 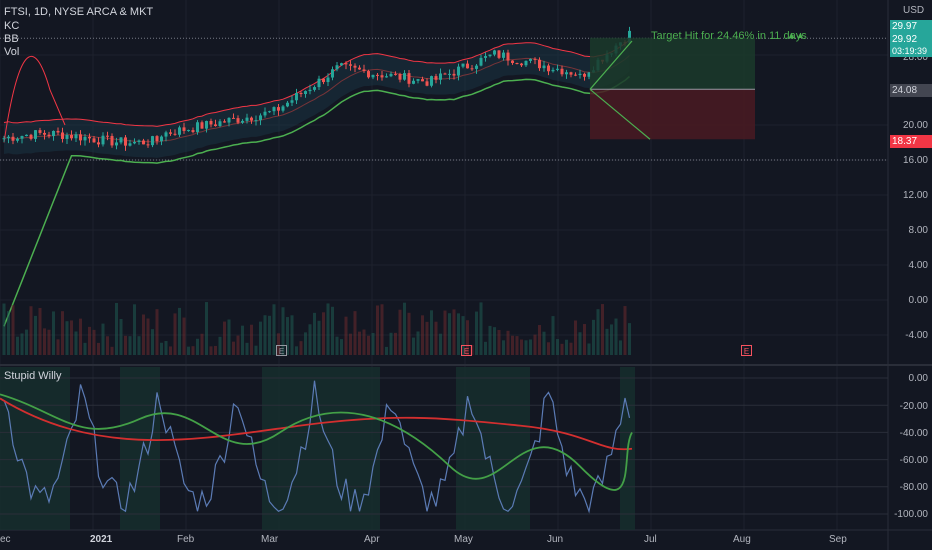 What do you see at coordinates (12, 26) in the screenshot?
I see `kc-legend: KC` at bounding box center [12, 26].